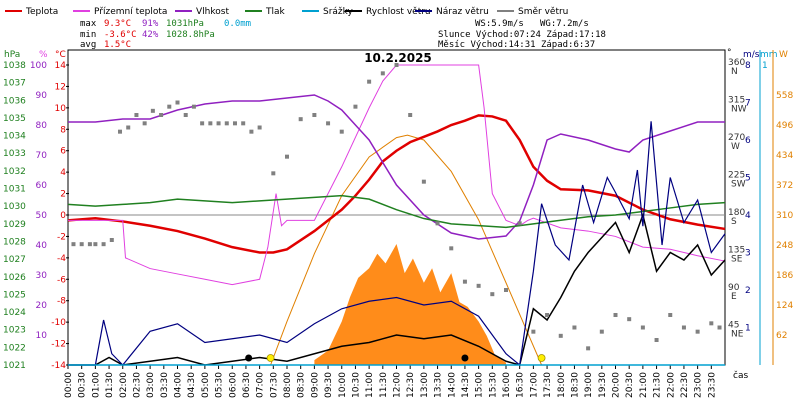  What do you see at coordinates (784, 186) in the screenshot?
I see `w-tick-label: 372` at bounding box center [784, 186].